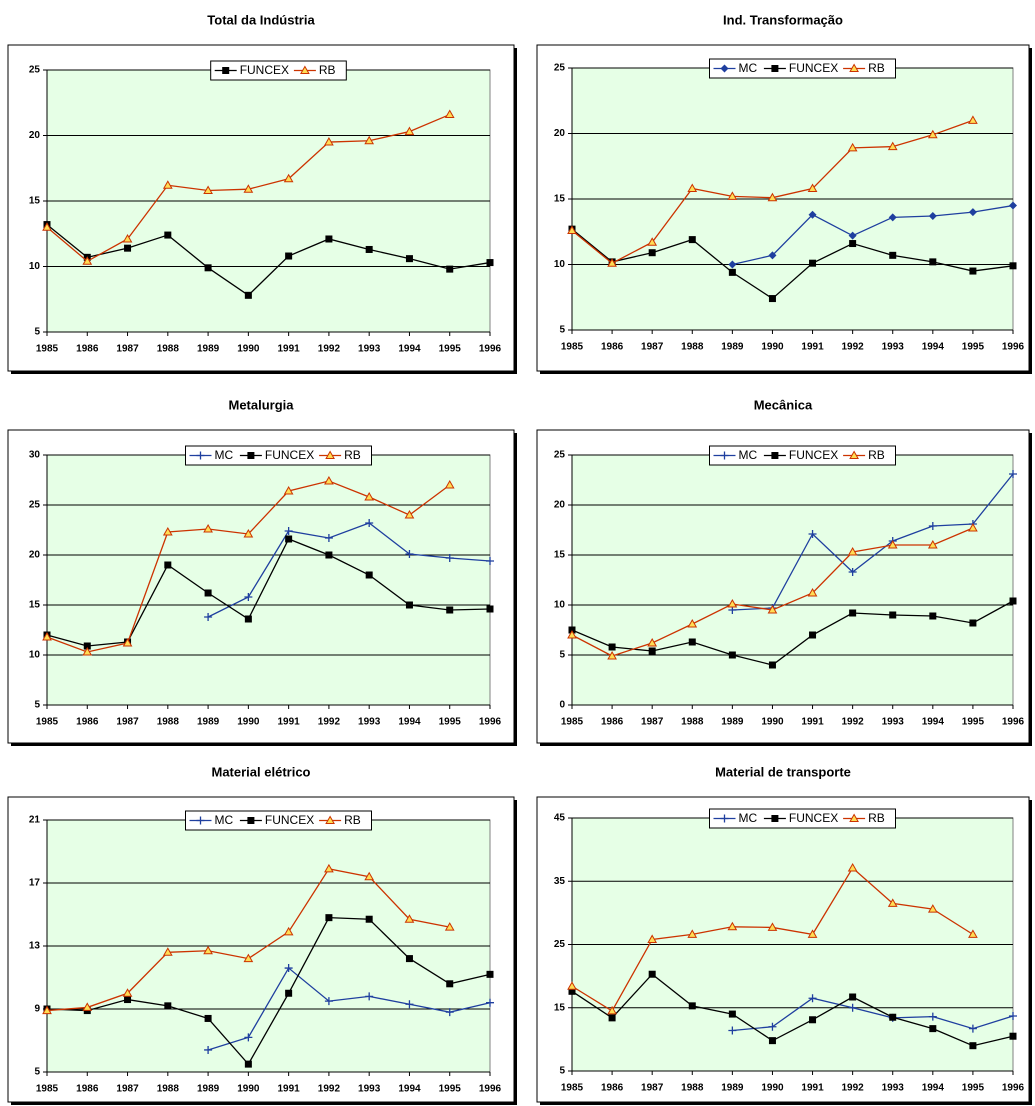  I want to click on x-tick-label: 1993, so click(369, 1089).